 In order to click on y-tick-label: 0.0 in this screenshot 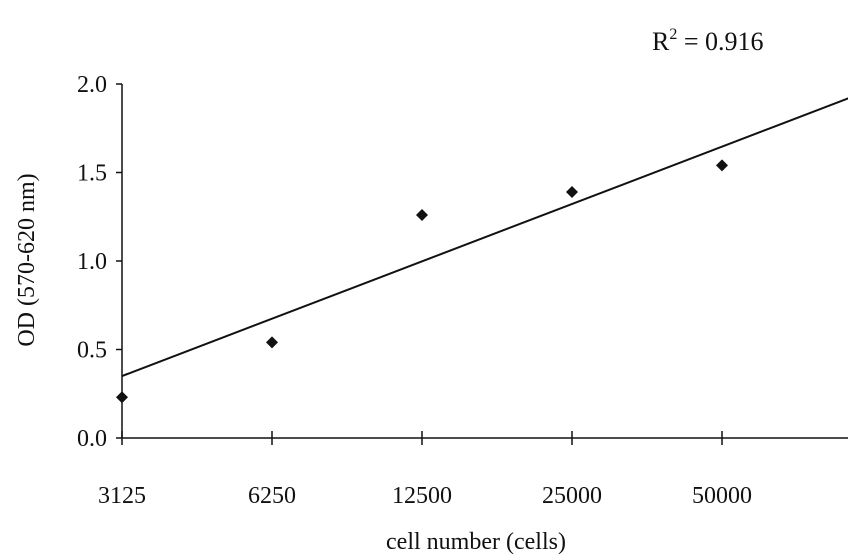, I will do `click(92, 439)`.